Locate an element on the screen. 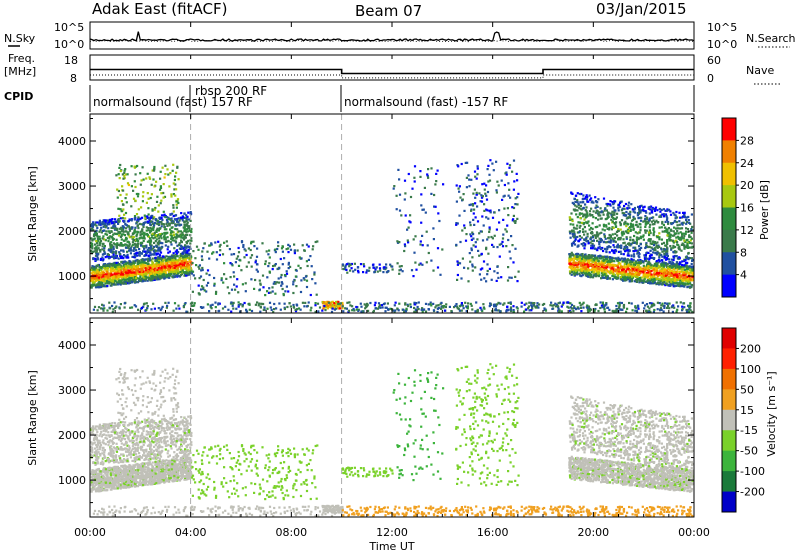  cpid-label: CPID is located at coordinates (18, 96).